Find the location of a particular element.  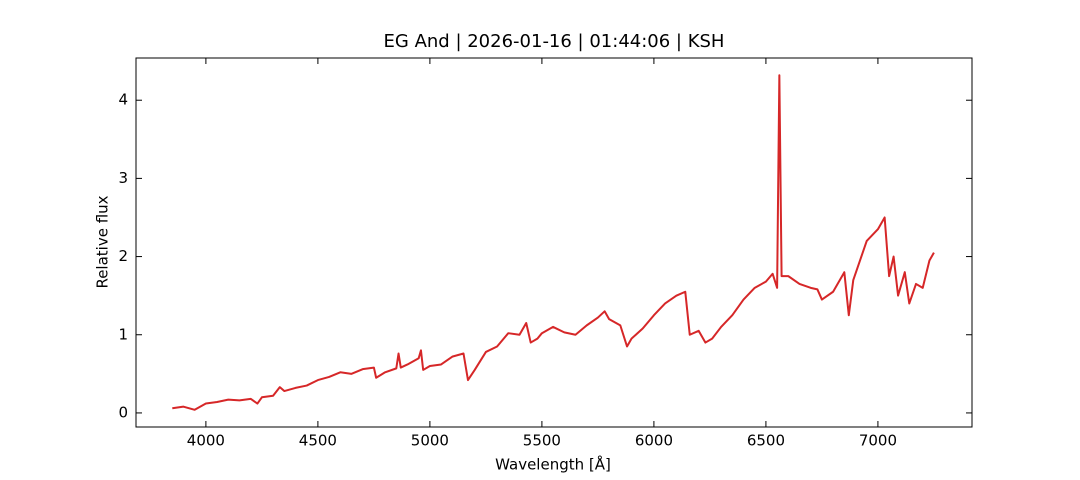

x-tick-label: 4500 is located at coordinates (318, 441).